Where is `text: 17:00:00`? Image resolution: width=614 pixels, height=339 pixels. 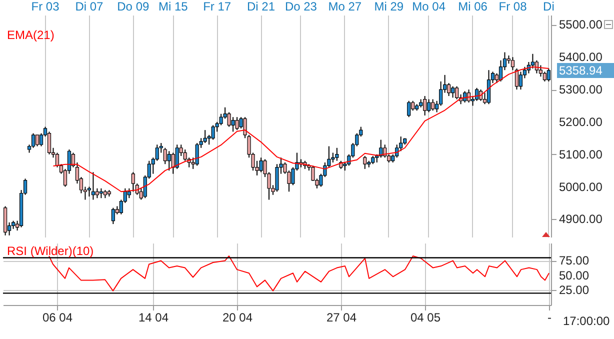 text: 17:00:00 is located at coordinates (586, 321).